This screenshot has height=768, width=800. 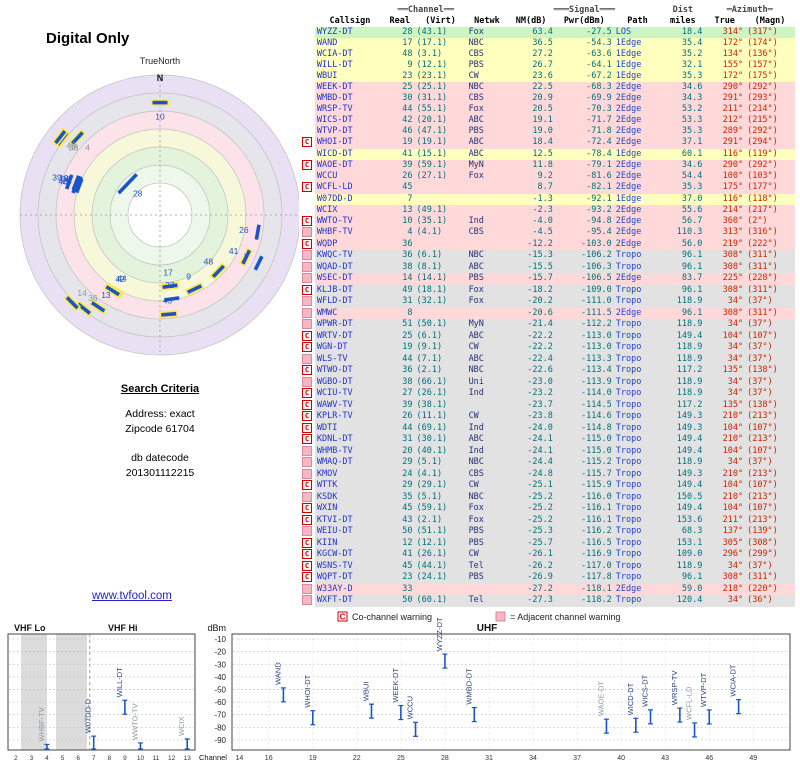 What do you see at coordinates (770, 32) in the screenshot?
I see `azimuth-magn: (317°)` at bounding box center [770, 32].